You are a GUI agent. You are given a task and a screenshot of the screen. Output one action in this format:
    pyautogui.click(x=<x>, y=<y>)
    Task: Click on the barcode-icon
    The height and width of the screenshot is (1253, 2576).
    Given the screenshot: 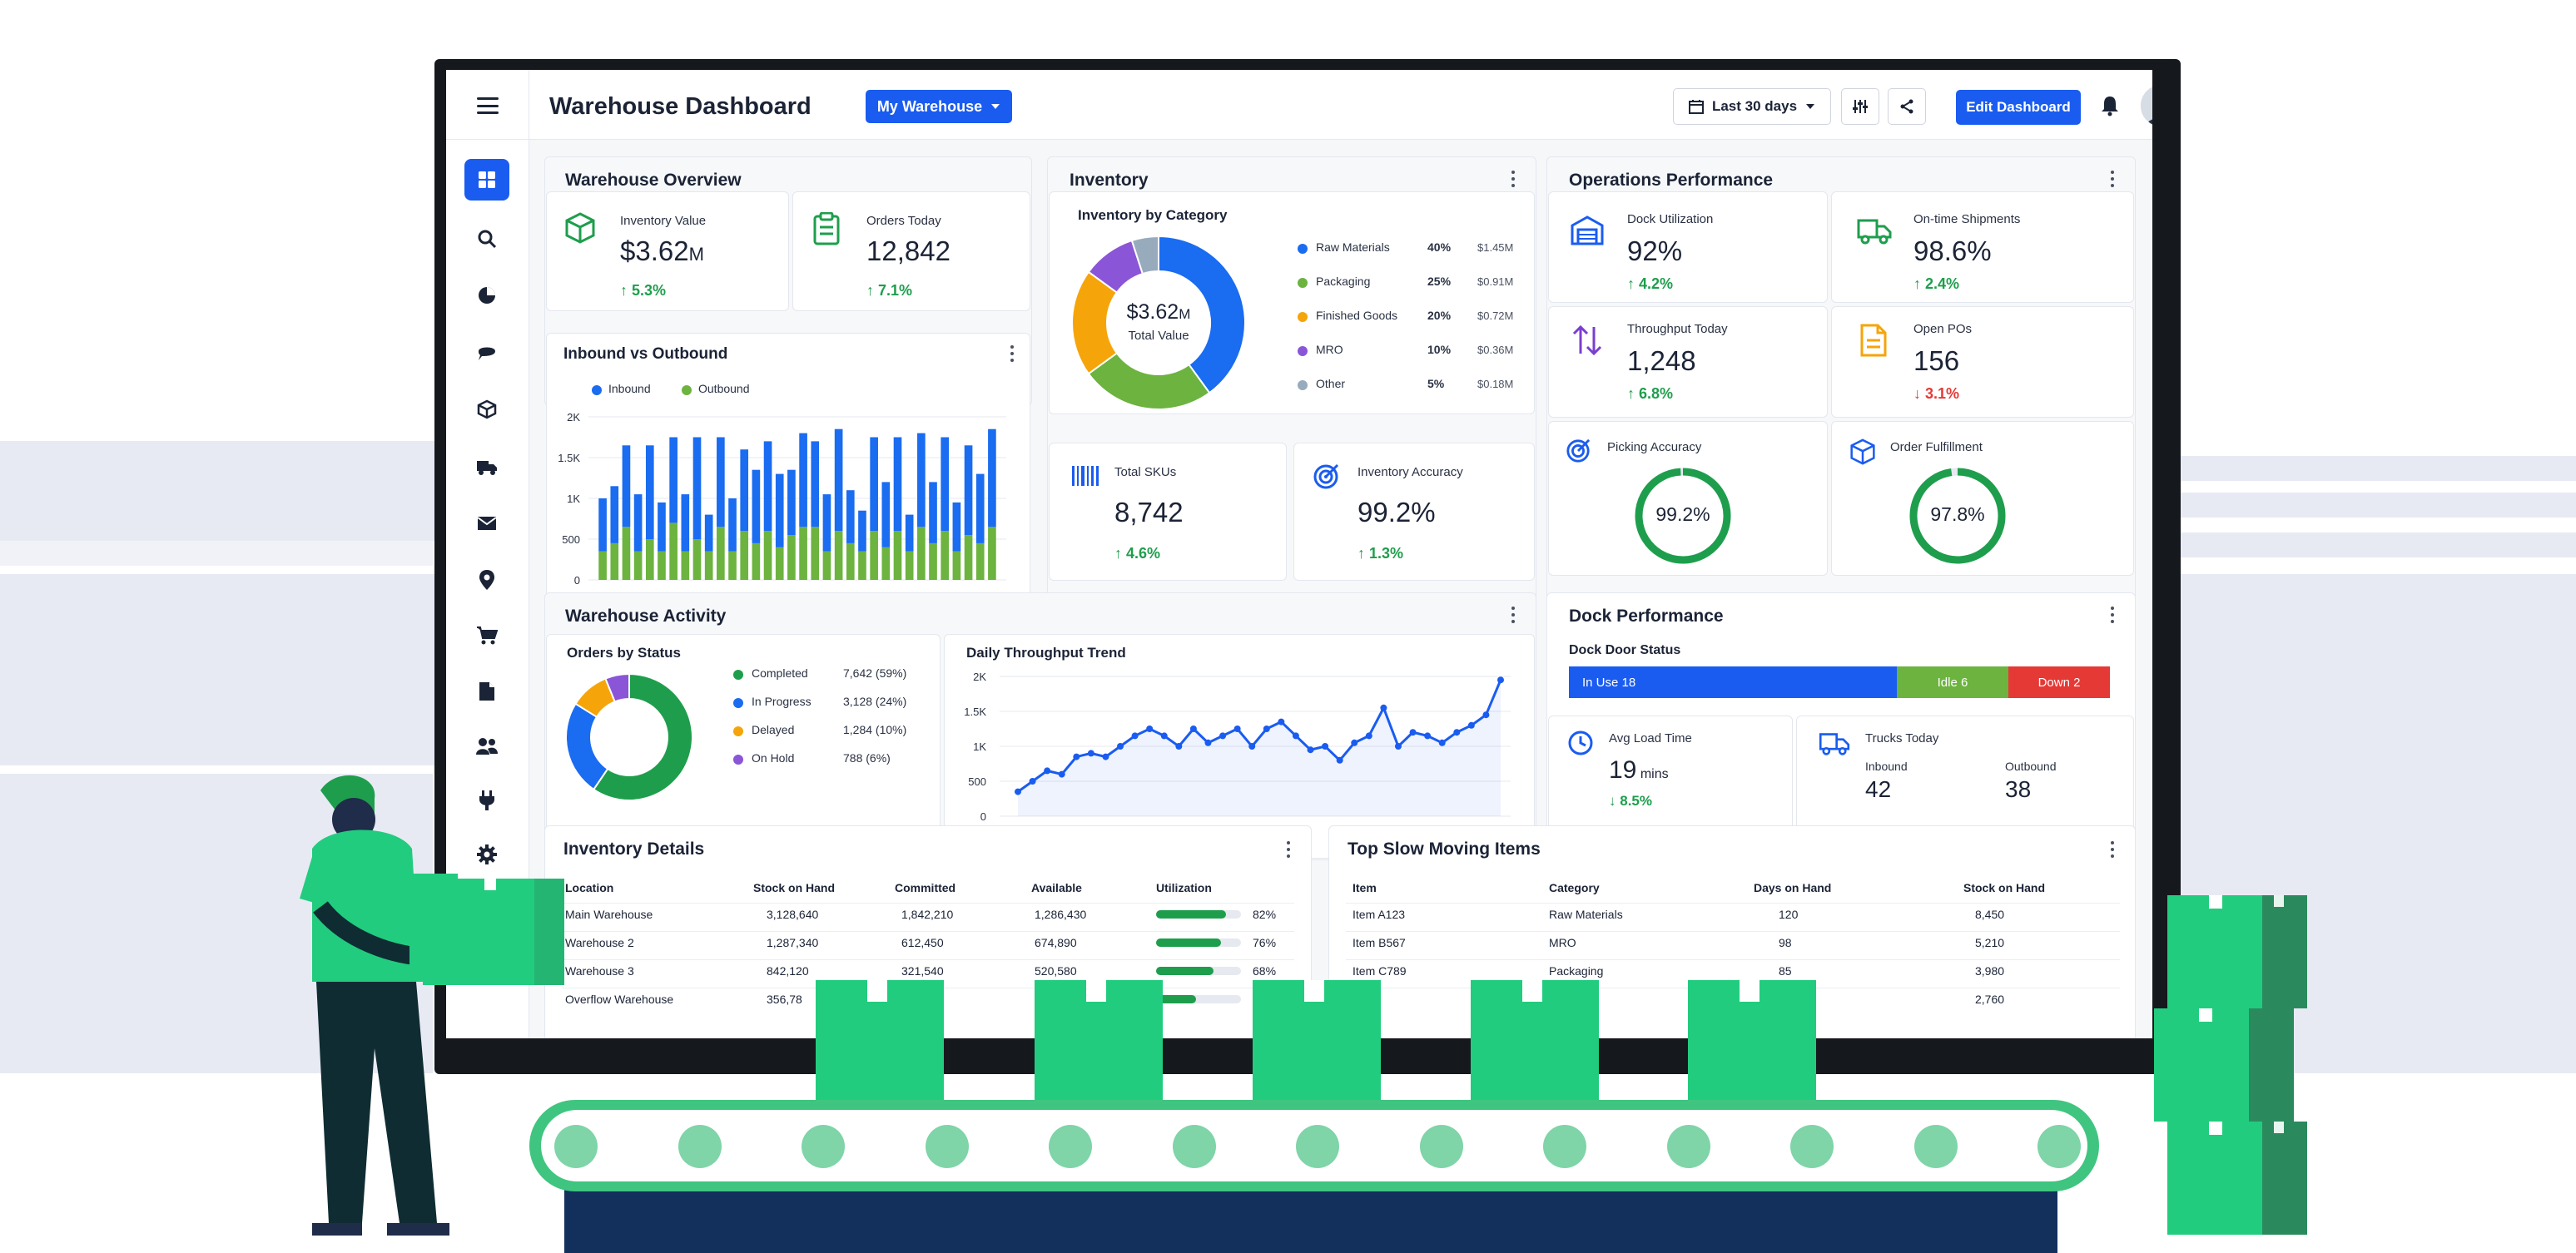 What is the action you would take?
    pyautogui.click(x=1085, y=478)
    